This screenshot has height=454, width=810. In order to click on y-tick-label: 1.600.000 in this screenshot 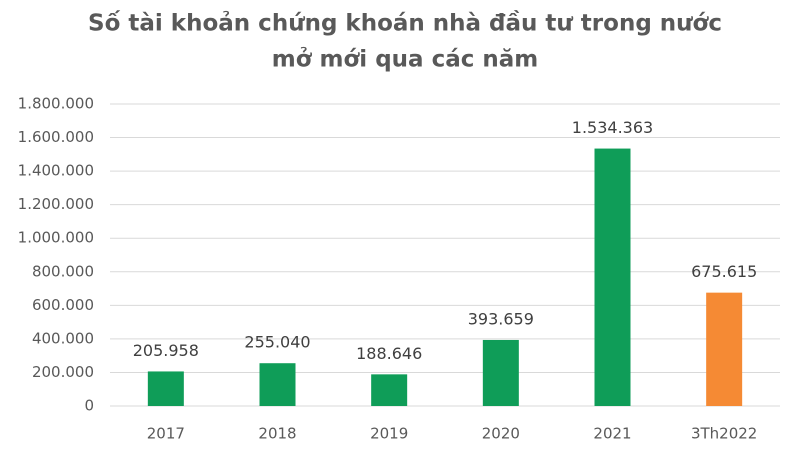, I will do `click(56, 137)`.